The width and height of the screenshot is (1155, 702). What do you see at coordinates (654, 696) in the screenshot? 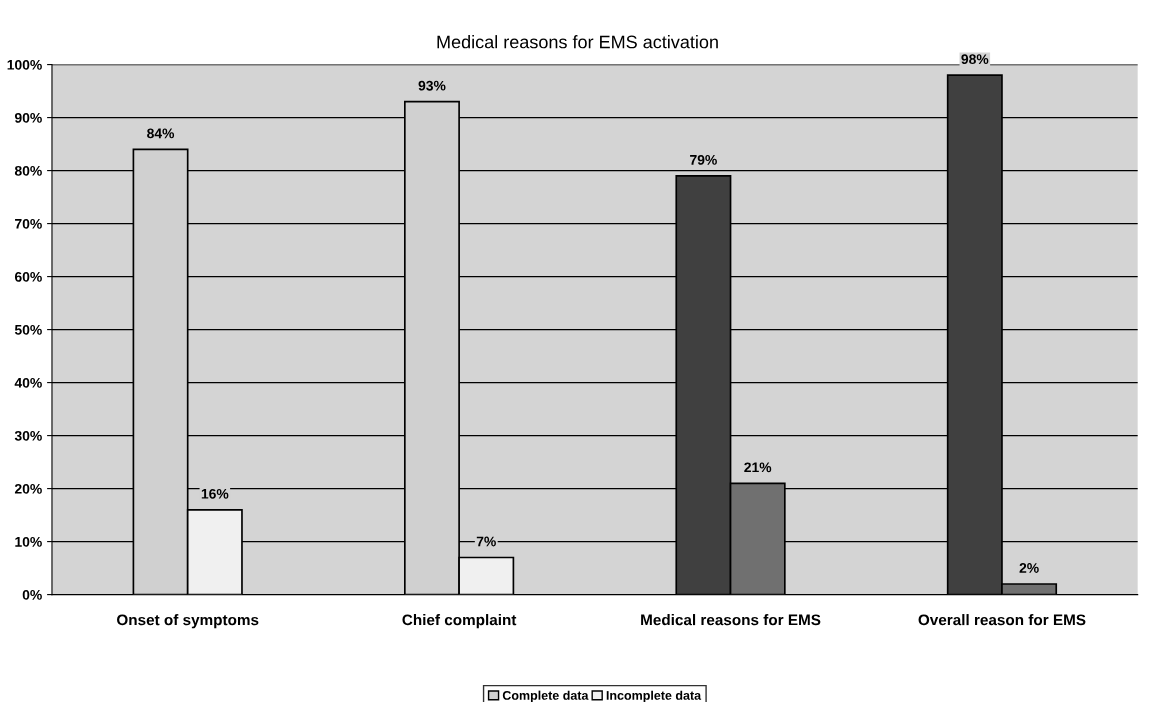
I see `legend-label: Incomplete data` at bounding box center [654, 696].